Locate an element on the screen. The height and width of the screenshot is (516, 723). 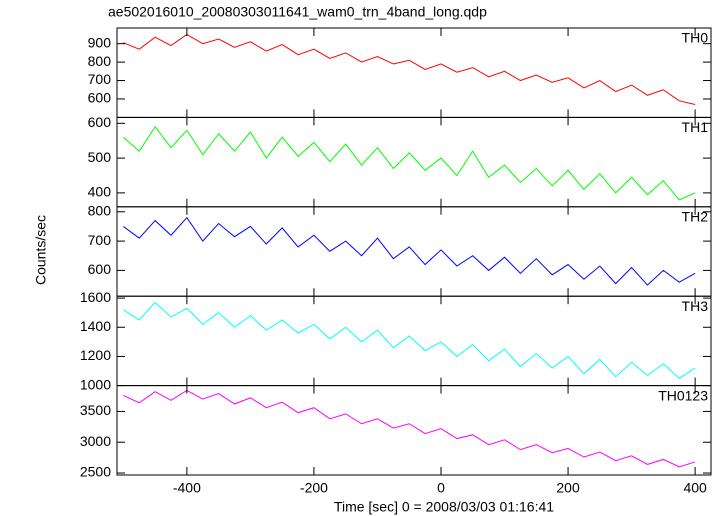
legend-label: TH0123 is located at coordinates (683, 395).